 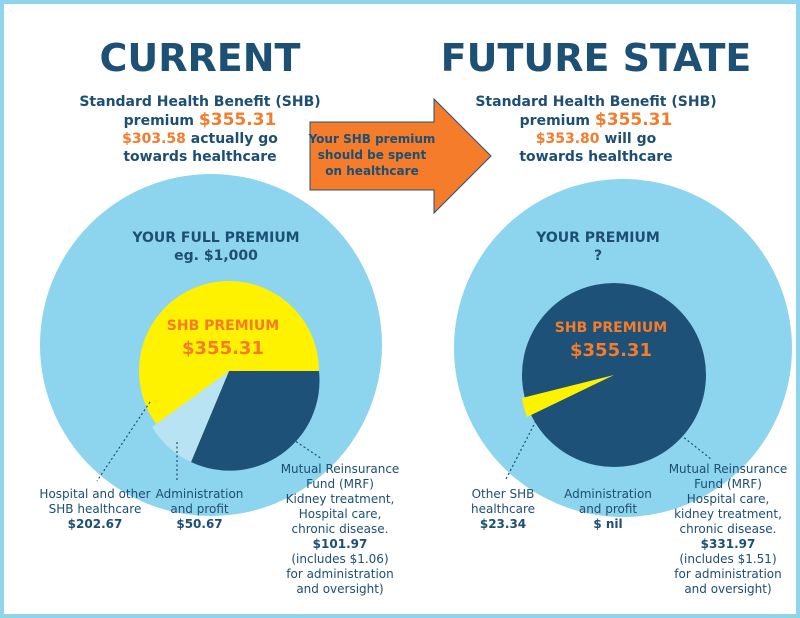 I want to click on current-mrf-line3: Kidney treatment,, so click(x=340, y=499).